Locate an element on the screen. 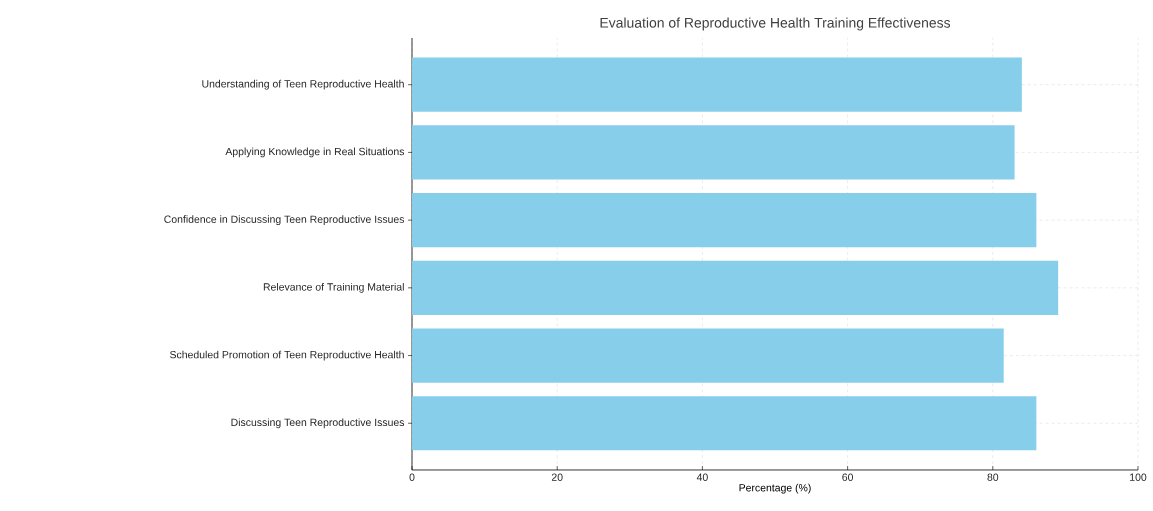 The image size is (1153, 511). y-tick-label: Applying Knowledge in Real Situations is located at coordinates (315, 152).